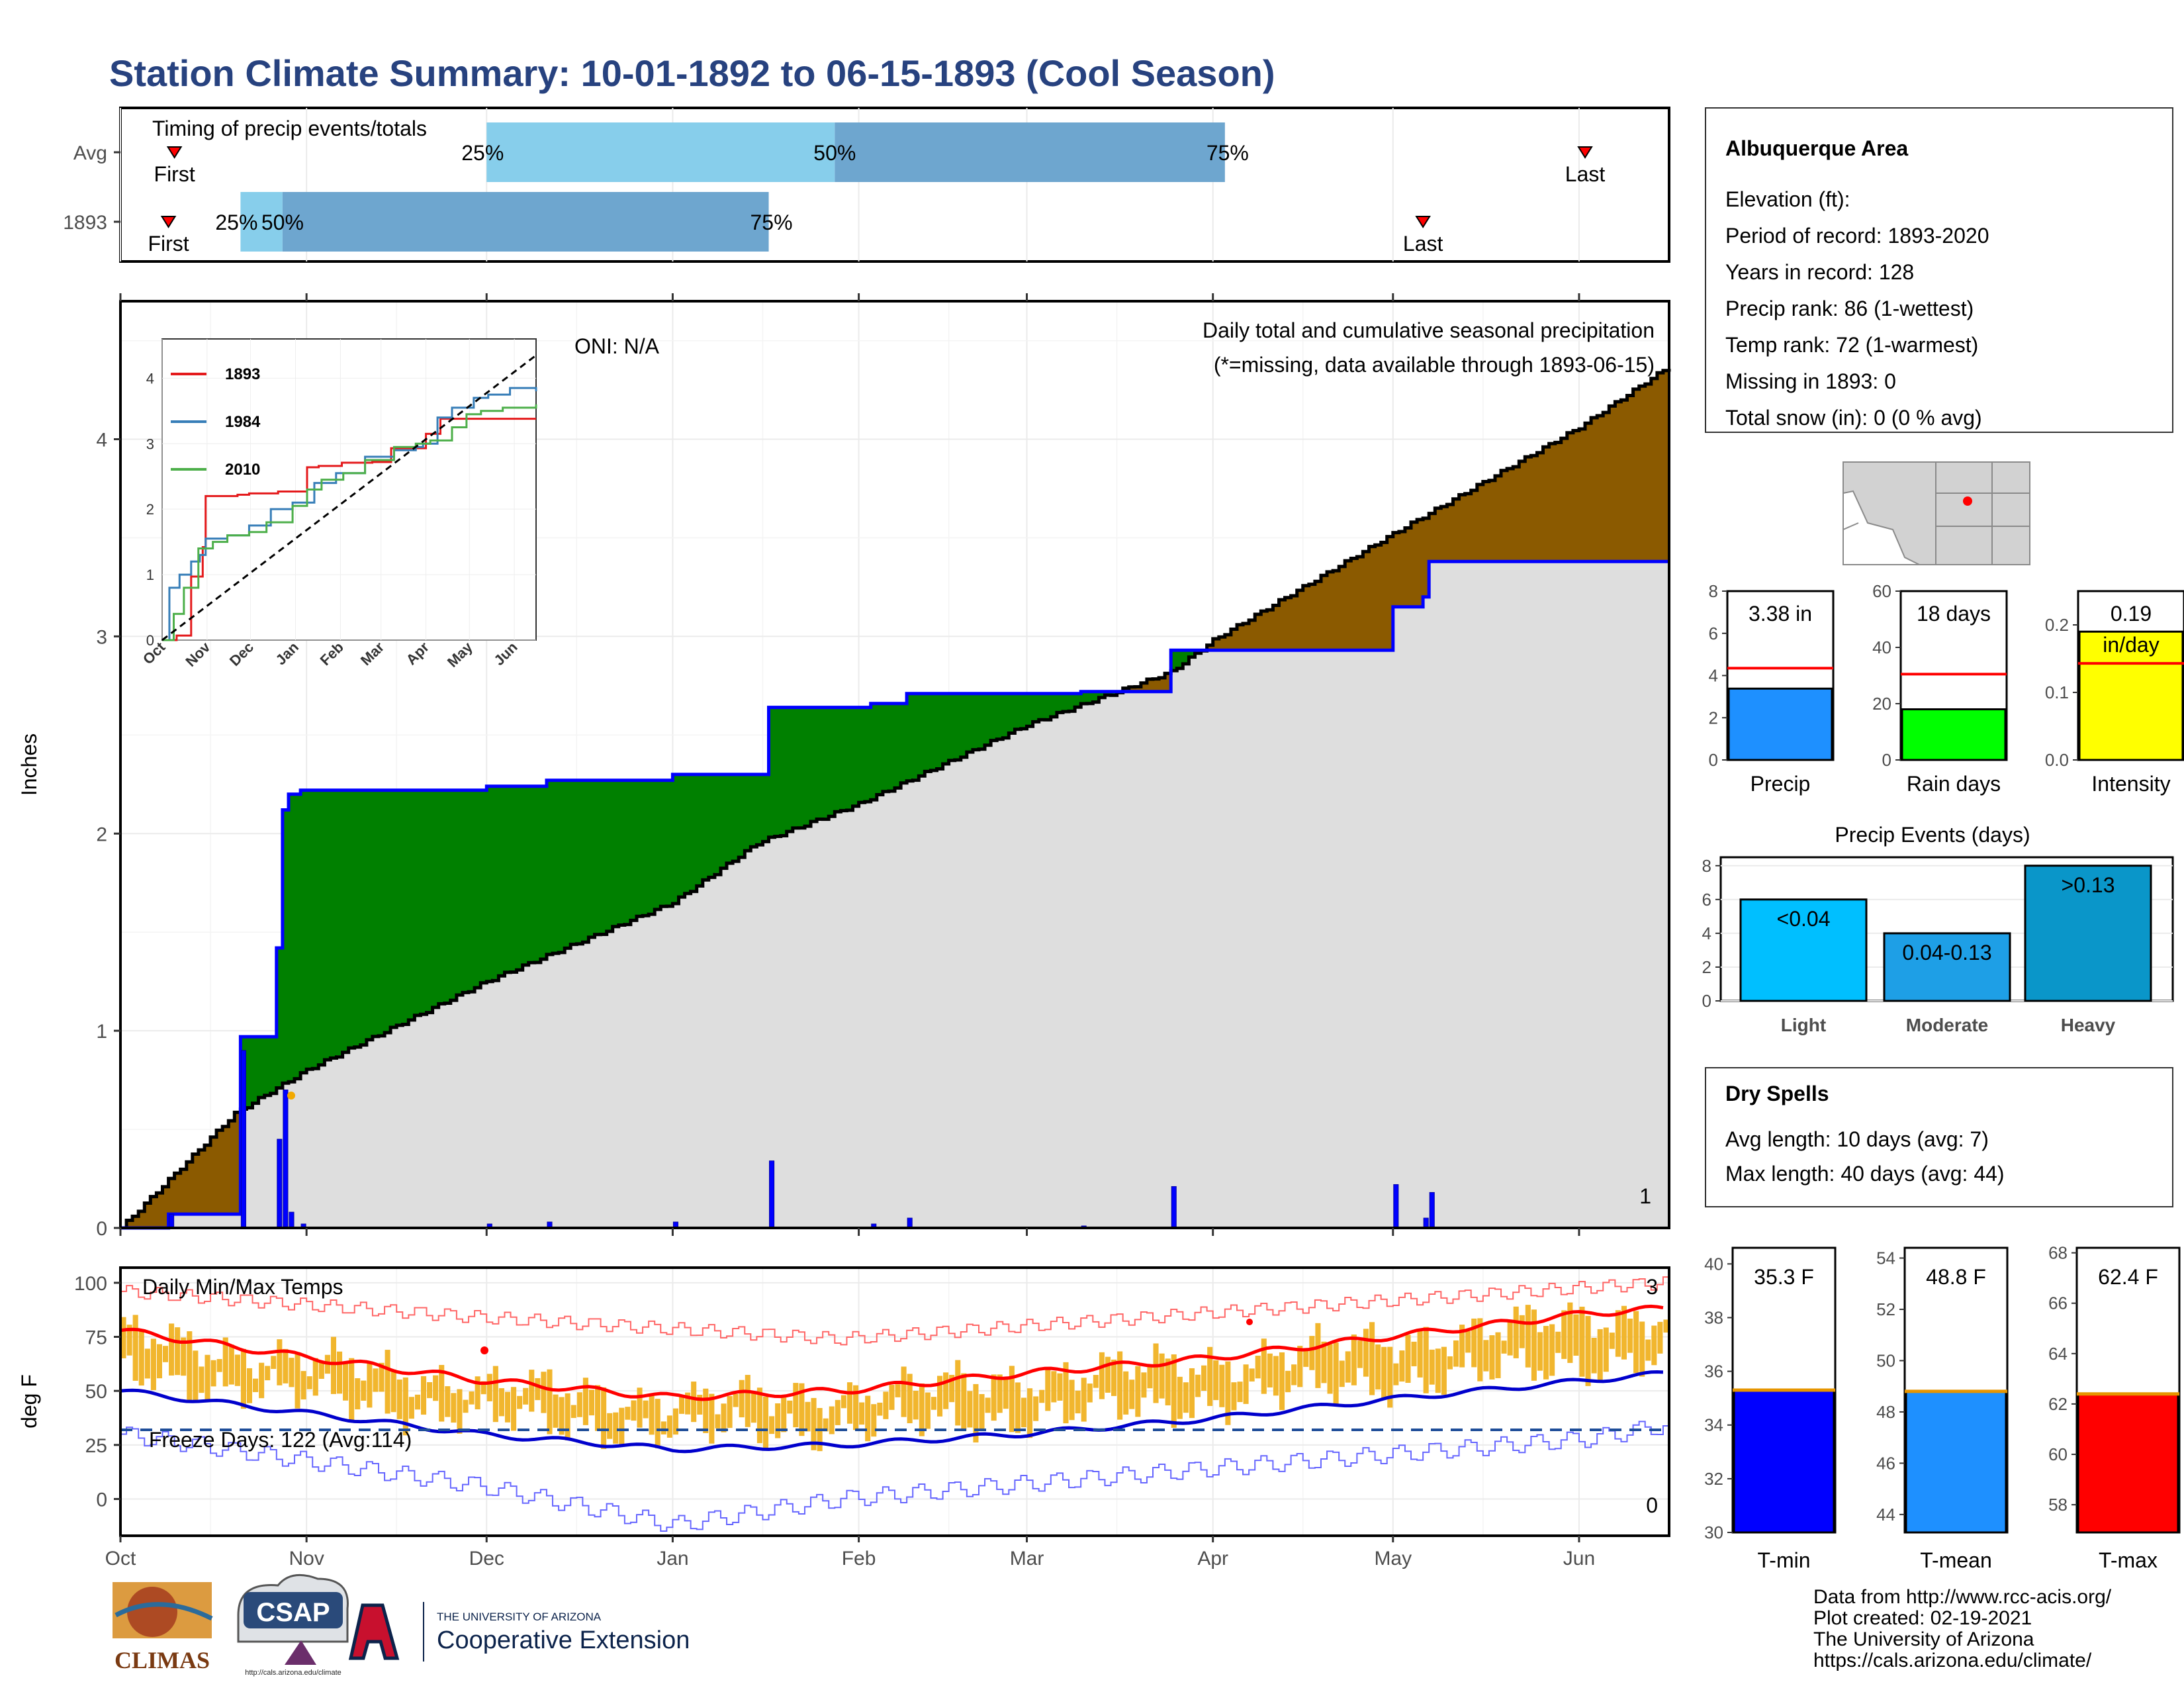 The image size is (2184, 1688). What do you see at coordinates (1946, 952) in the screenshot?
I see `events-bar-label: 0.04-0.13` at bounding box center [1946, 952].